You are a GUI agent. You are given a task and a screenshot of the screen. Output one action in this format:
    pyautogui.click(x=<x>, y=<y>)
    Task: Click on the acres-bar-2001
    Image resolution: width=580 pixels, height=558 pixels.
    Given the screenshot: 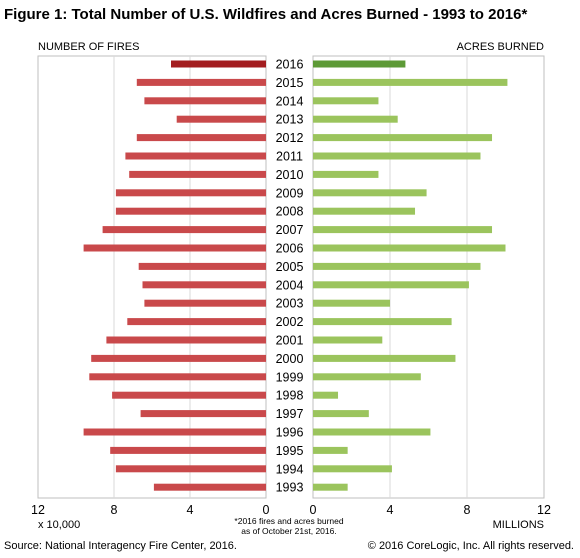 What is the action you would take?
    pyautogui.click(x=348, y=340)
    